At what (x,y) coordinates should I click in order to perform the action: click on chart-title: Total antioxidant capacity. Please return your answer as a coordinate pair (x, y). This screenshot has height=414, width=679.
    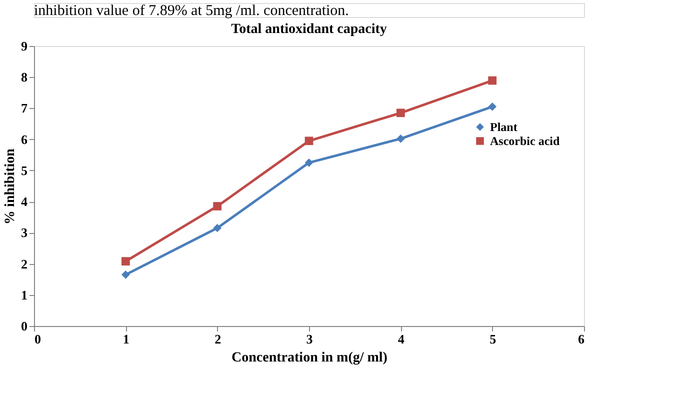
    Looking at the image, I should click on (309, 29).